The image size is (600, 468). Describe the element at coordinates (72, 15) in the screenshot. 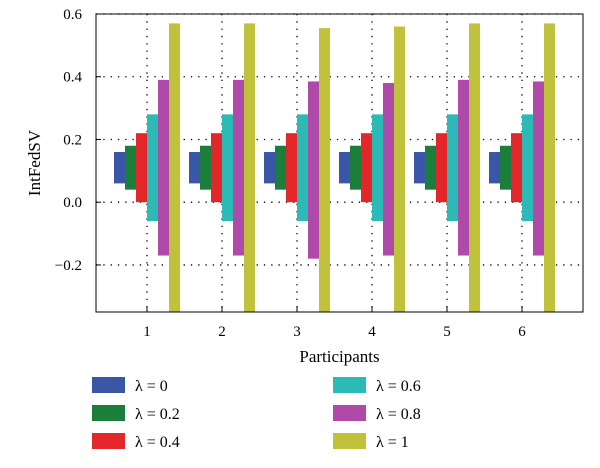

I see `y-tick-label: 0.6` at that location.